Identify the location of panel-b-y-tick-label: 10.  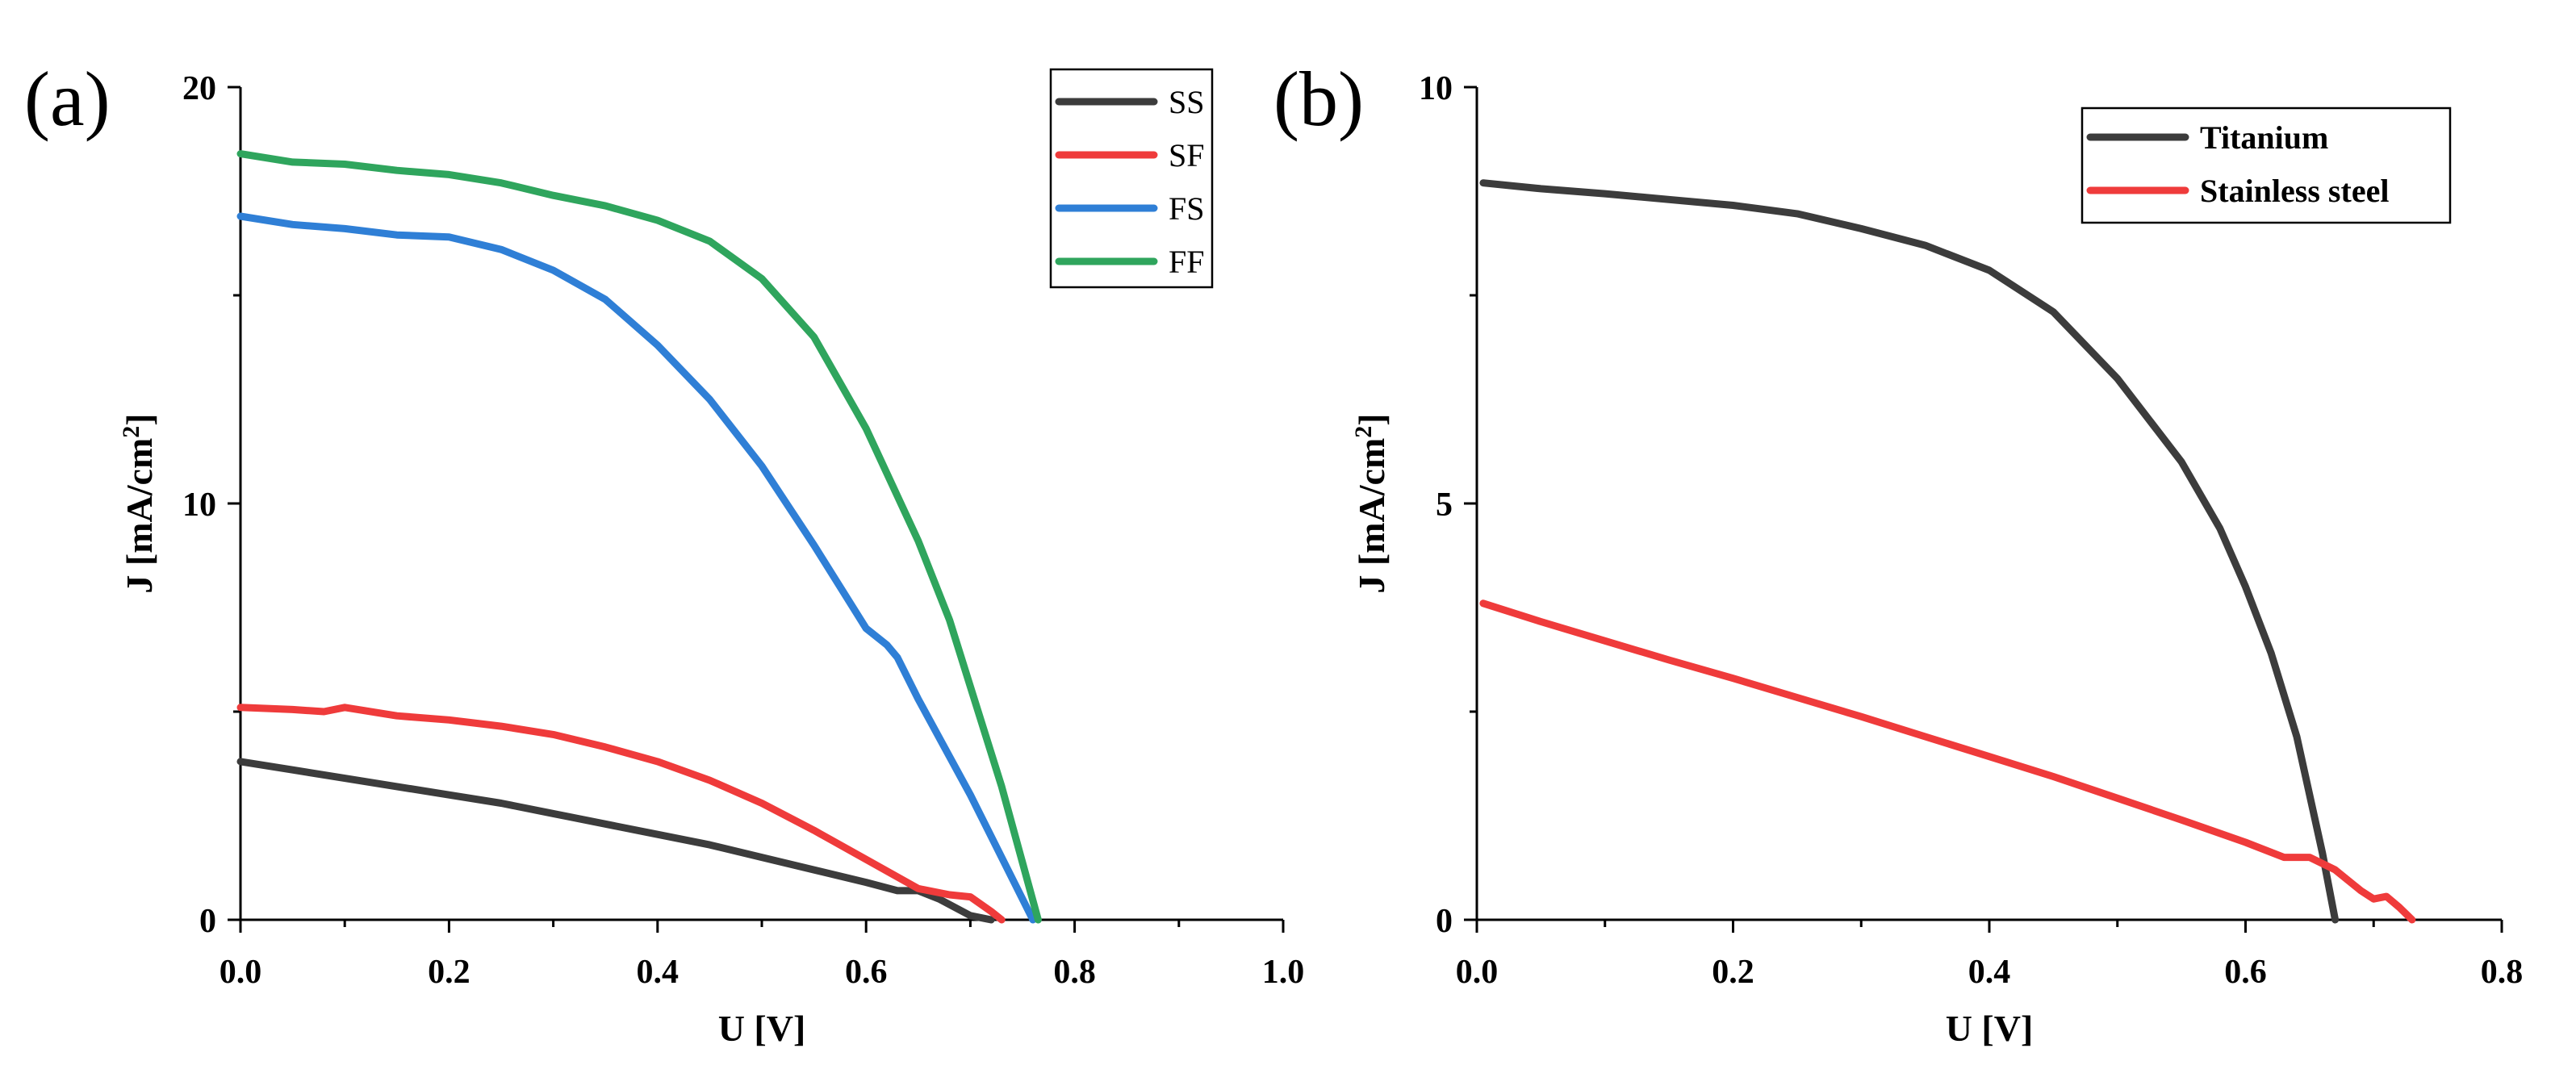
(1436, 88).